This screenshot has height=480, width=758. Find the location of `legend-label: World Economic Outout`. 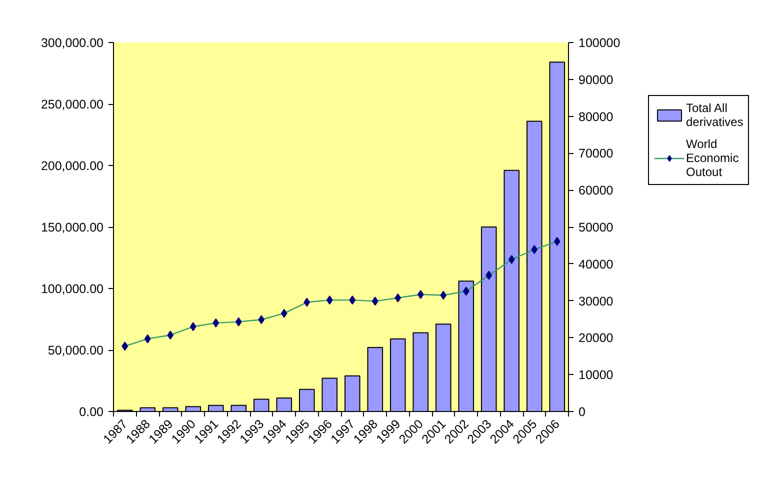

legend-label: World Economic Outout is located at coordinates (712, 158).